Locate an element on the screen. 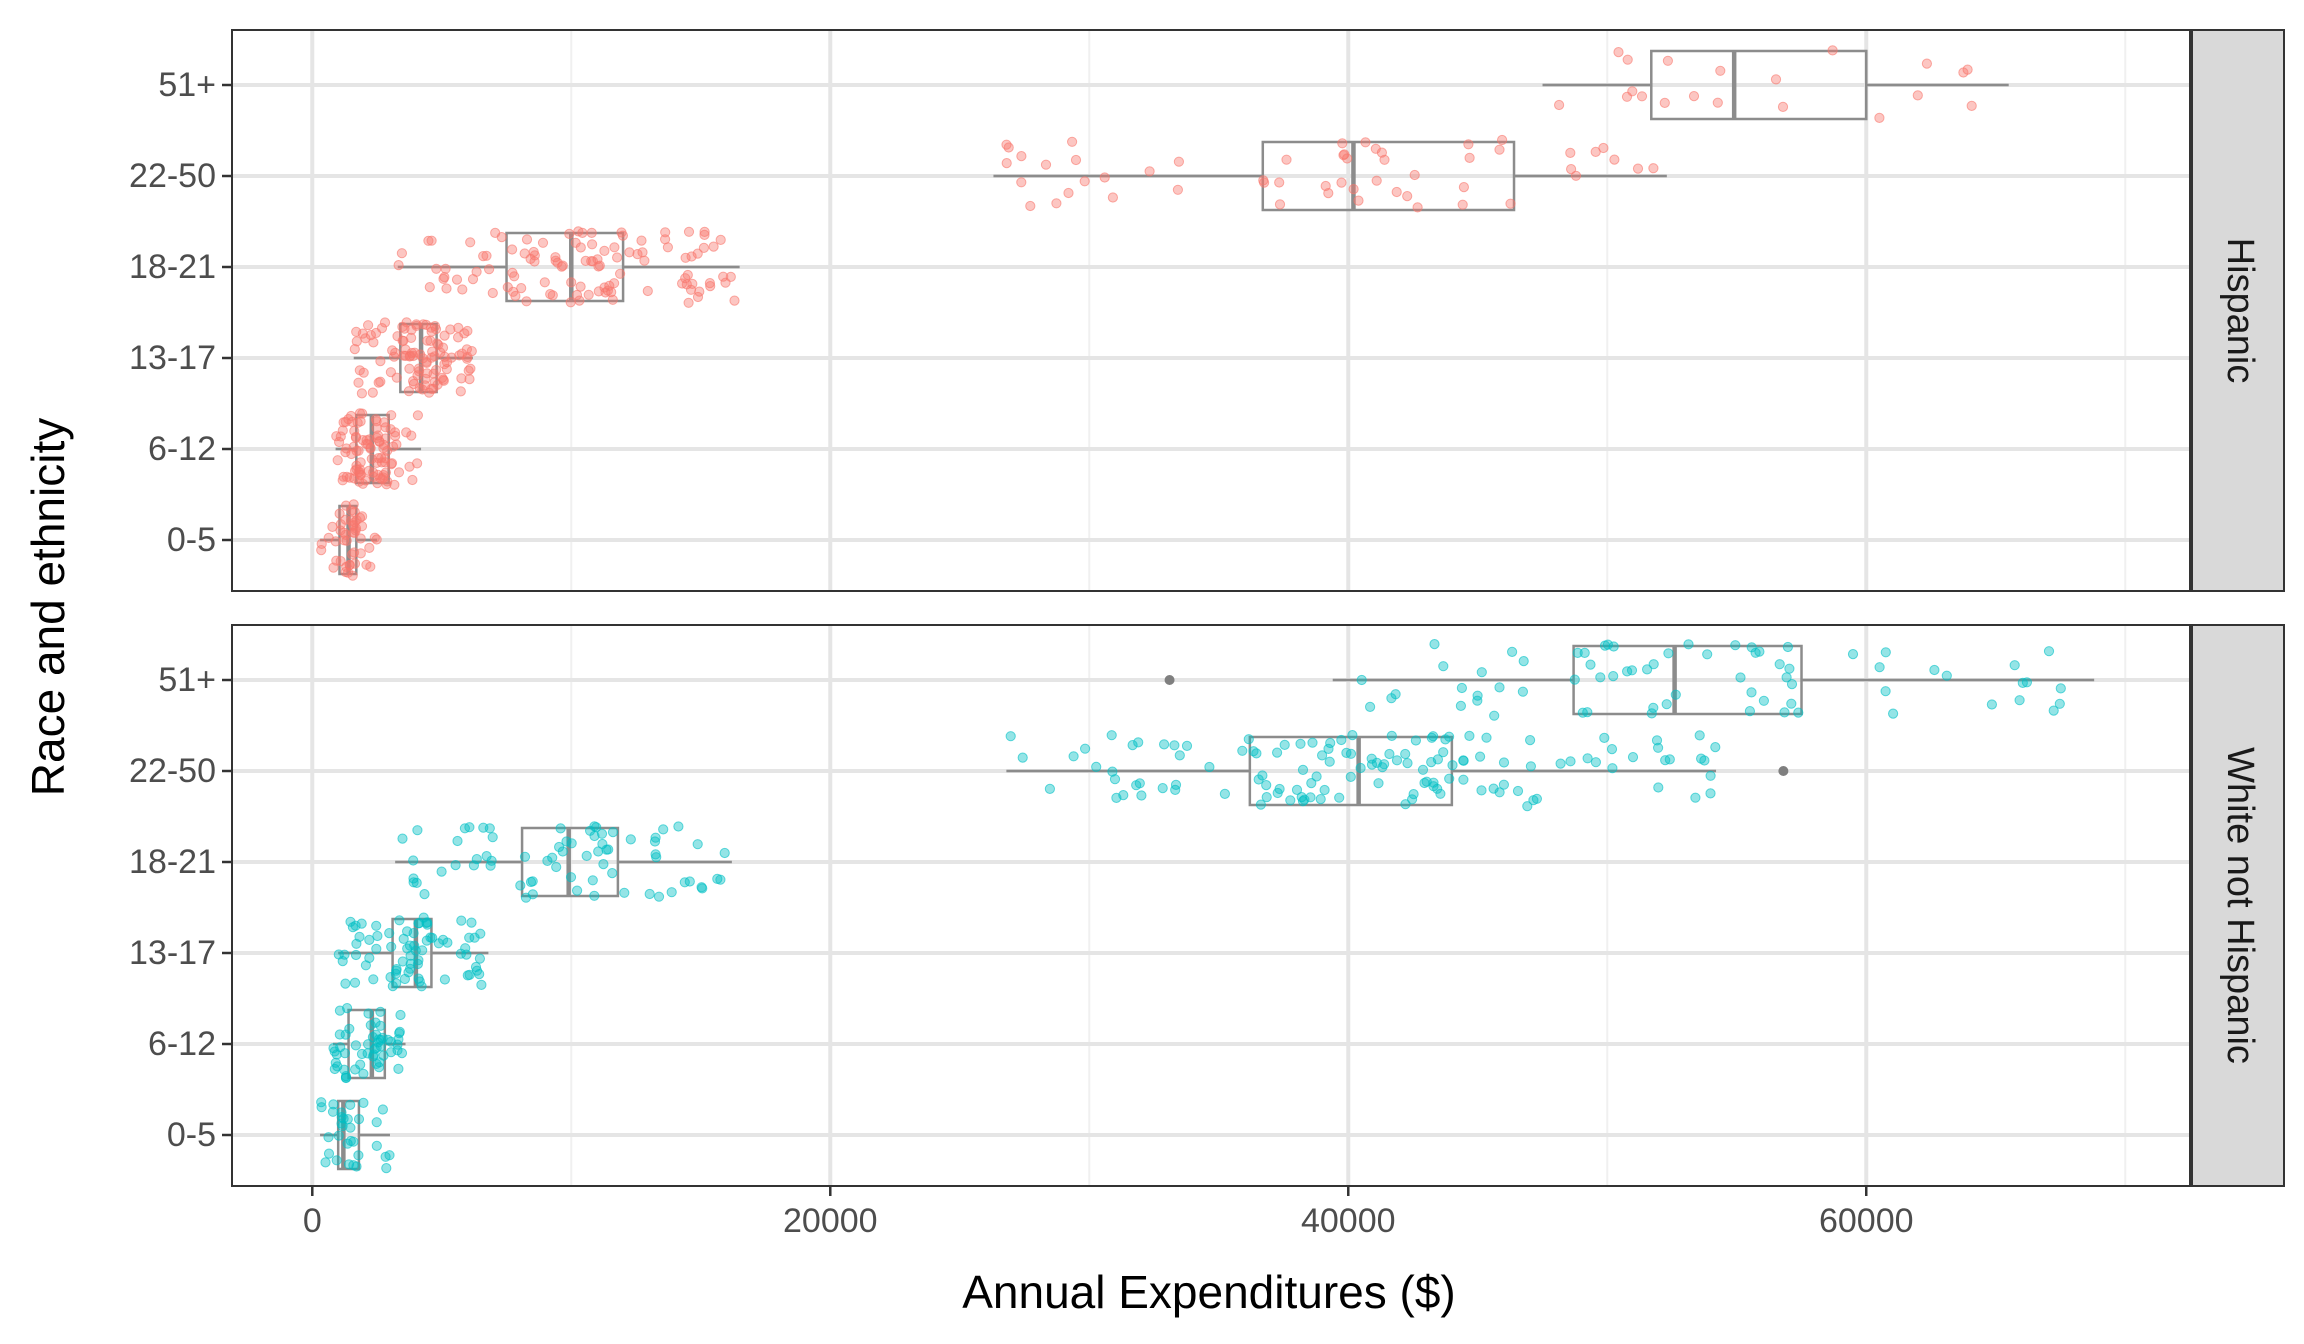 This screenshot has height=1344, width=2304. box-iqr is located at coordinates (1351, 771).